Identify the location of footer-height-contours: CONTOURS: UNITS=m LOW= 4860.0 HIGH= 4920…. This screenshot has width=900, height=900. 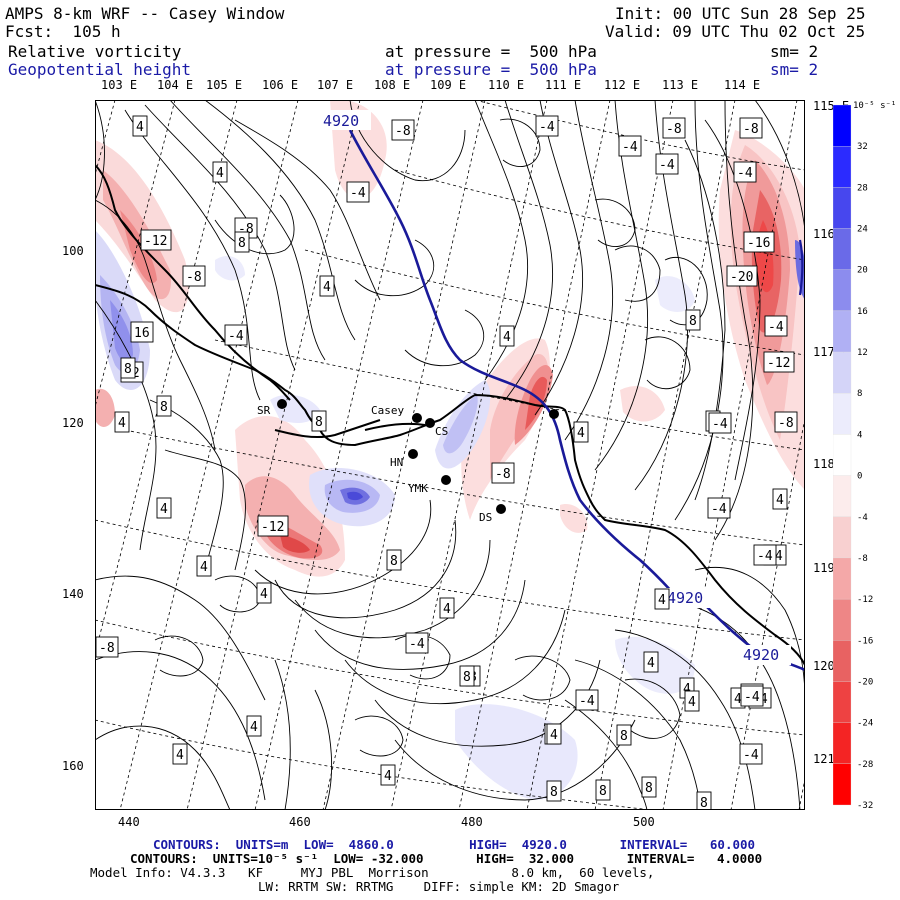
(454, 844).